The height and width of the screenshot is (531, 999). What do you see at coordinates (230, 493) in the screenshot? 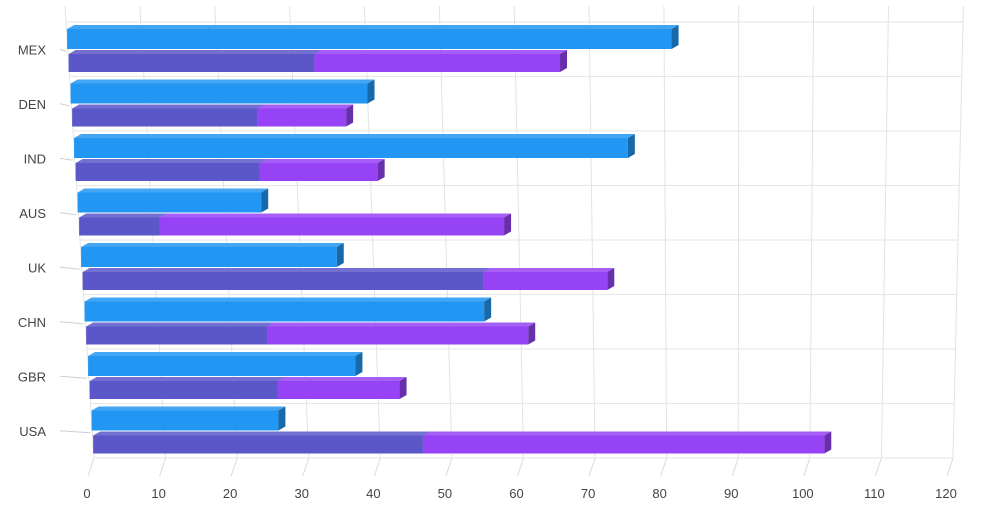
I see `x-tick-label: 20` at bounding box center [230, 493].